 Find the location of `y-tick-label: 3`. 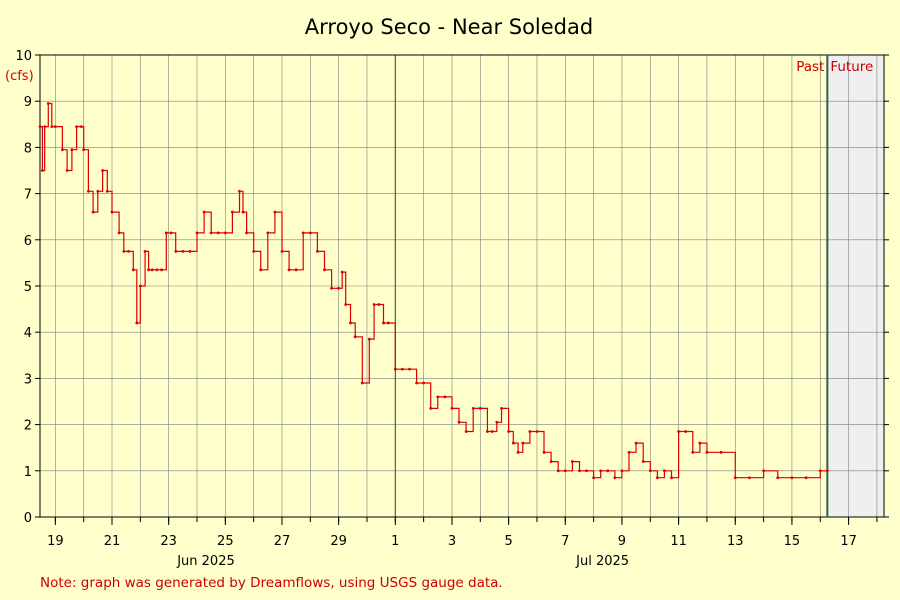

y-tick-label: 3 is located at coordinates (28, 379).